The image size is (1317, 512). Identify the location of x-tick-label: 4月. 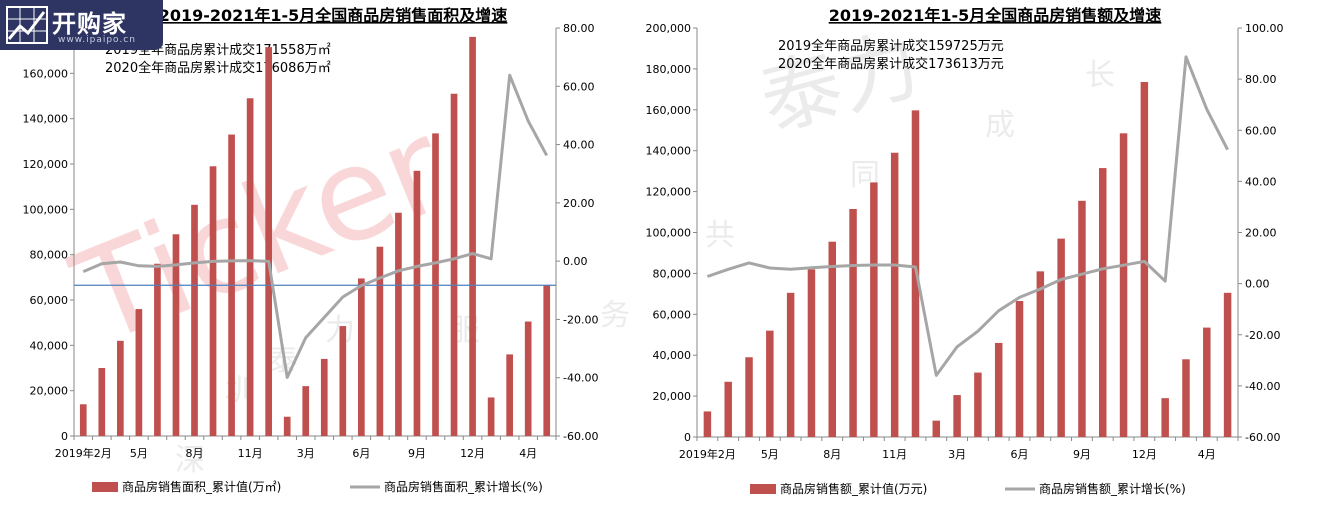
(1207, 454).